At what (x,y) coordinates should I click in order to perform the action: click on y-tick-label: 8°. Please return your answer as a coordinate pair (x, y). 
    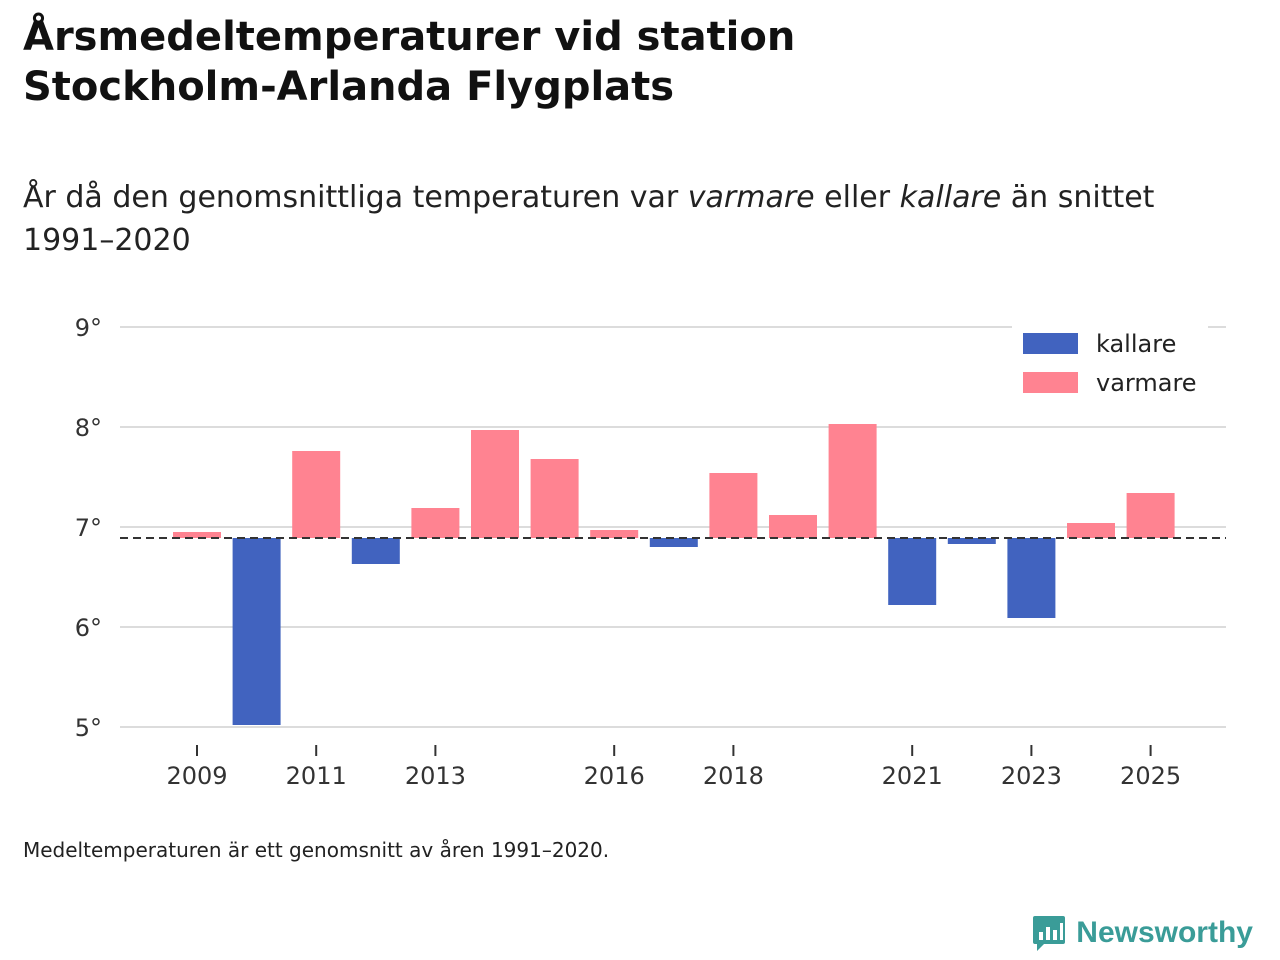
    Looking at the image, I should click on (88, 428).